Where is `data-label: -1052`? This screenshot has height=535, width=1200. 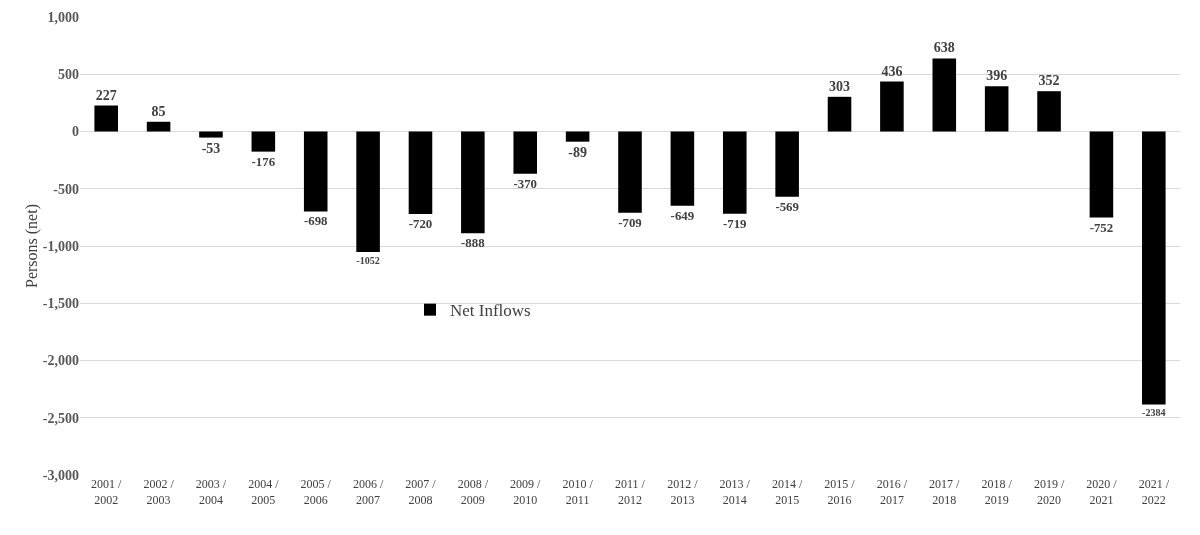 data-label: -1052 is located at coordinates (368, 260).